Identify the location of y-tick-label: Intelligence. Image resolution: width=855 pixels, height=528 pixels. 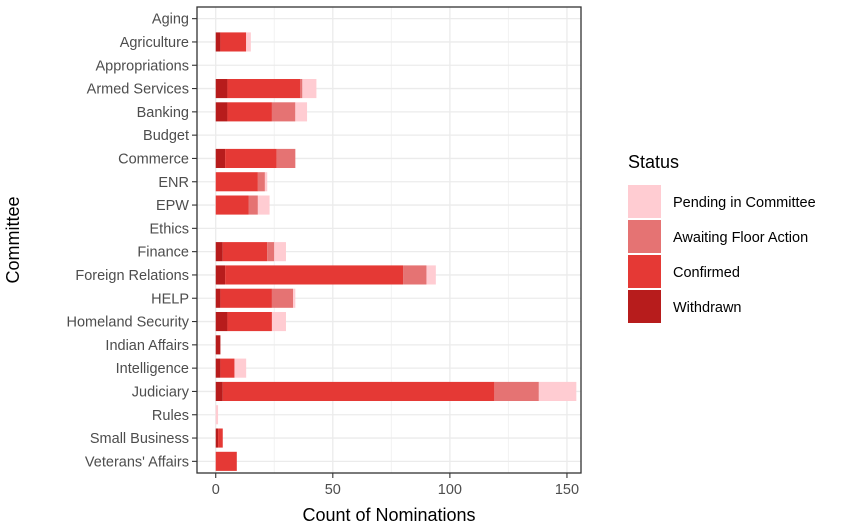
(152, 369).